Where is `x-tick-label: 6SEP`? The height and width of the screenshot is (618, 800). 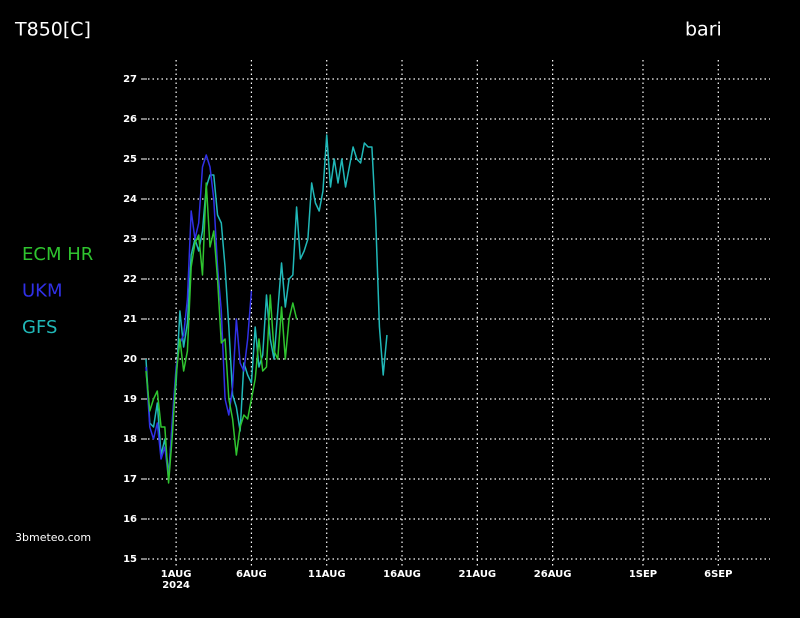
x-tick-label: 6SEP is located at coordinates (718, 574).